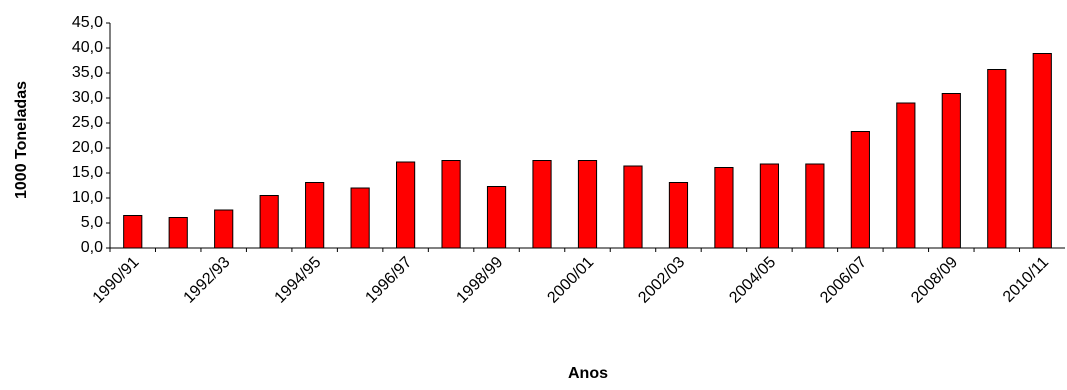 Image resolution: width=1067 pixels, height=390 pixels. I want to click on x-tick-label: 2000/01, so click(570, 280).